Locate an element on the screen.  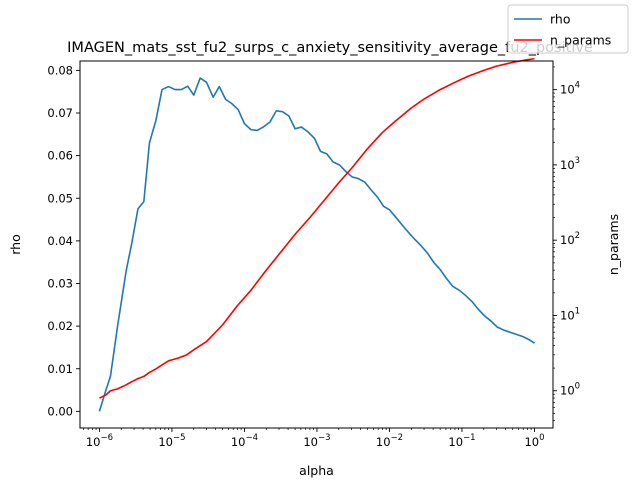
x-axis: 10⁻⁶ 10⁻⁵ 10⁻⁴ 10⁻³ 10⁻² 10⁻¹ 10⁰ is located at coordinates (313, 438).